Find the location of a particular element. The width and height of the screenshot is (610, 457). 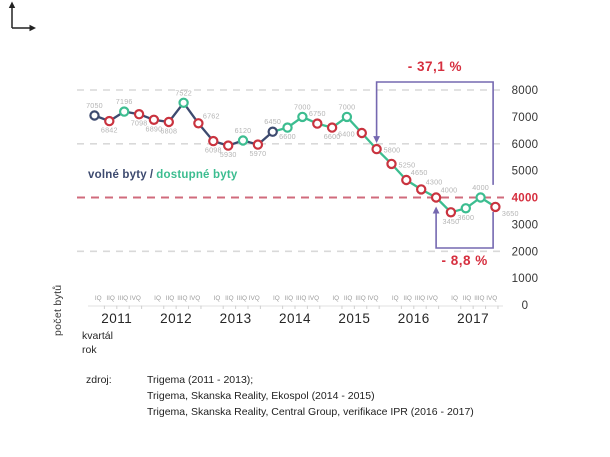

data-point-label: 3600 is located at coordinates (465, 217).